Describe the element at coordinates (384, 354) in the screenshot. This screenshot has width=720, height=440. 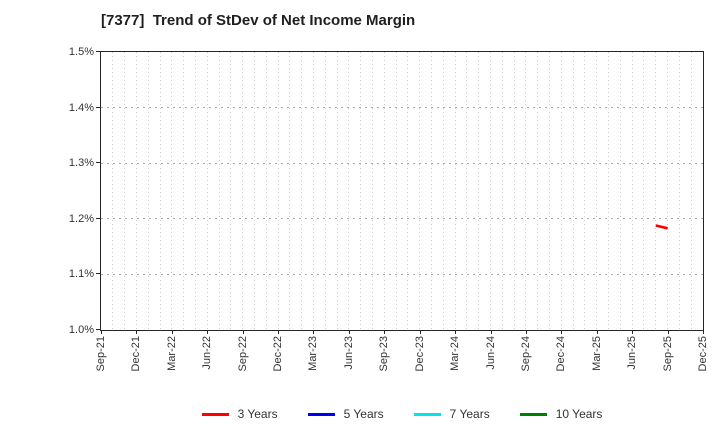
I see `x-tick-label: Sep-23` at that location.